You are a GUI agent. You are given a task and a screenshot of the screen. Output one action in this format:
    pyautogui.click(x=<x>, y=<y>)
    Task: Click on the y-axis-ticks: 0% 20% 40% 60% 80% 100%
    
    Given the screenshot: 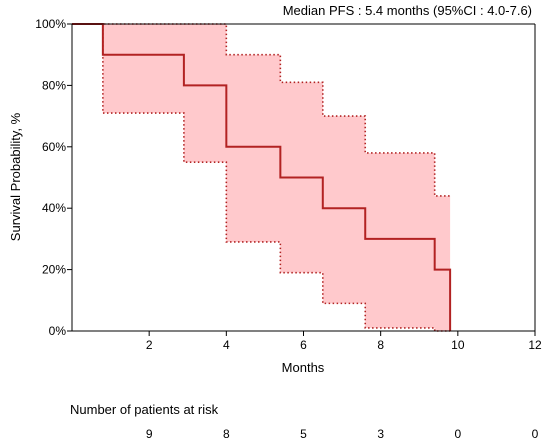 What is the action you would take?
    pyautogui.click(x=53, y=177)
    